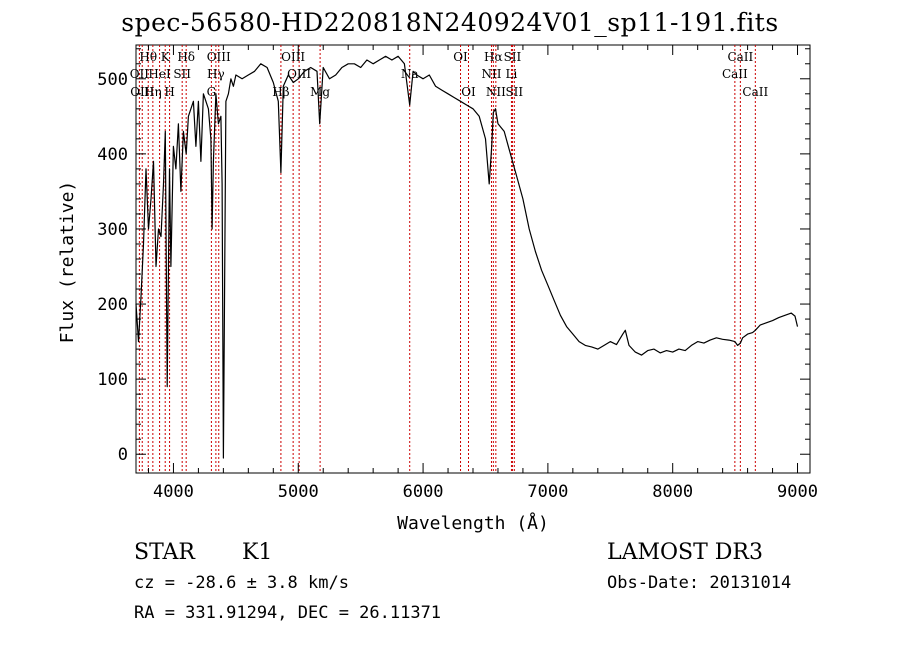  Describe the element at coordinates (493, 57) in the screenshot. I see `line-marker-label: Hα` at that location.